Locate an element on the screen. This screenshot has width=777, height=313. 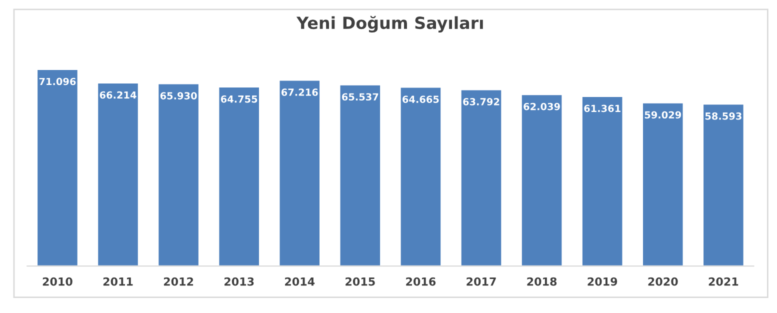
data-label: 62.039 is located at coordinates (542, 106).